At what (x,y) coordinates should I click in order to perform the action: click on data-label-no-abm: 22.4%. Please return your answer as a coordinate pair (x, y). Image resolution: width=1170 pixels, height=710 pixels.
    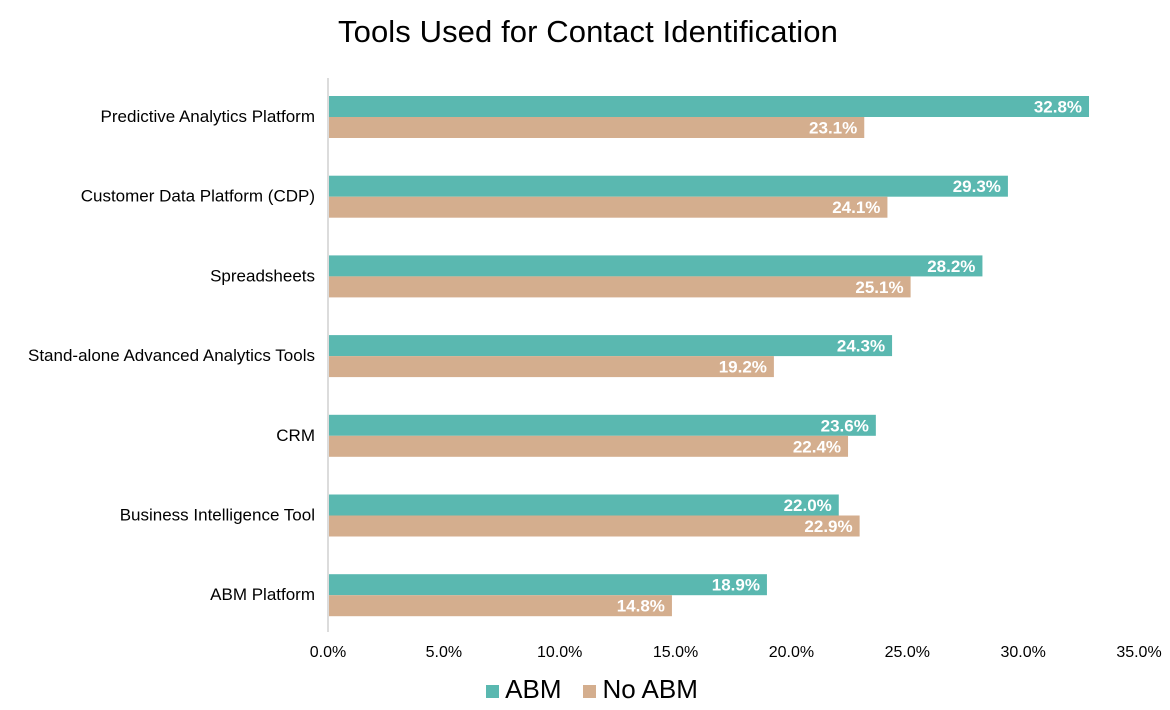
    Looking at the image, I should click on (817, 446).